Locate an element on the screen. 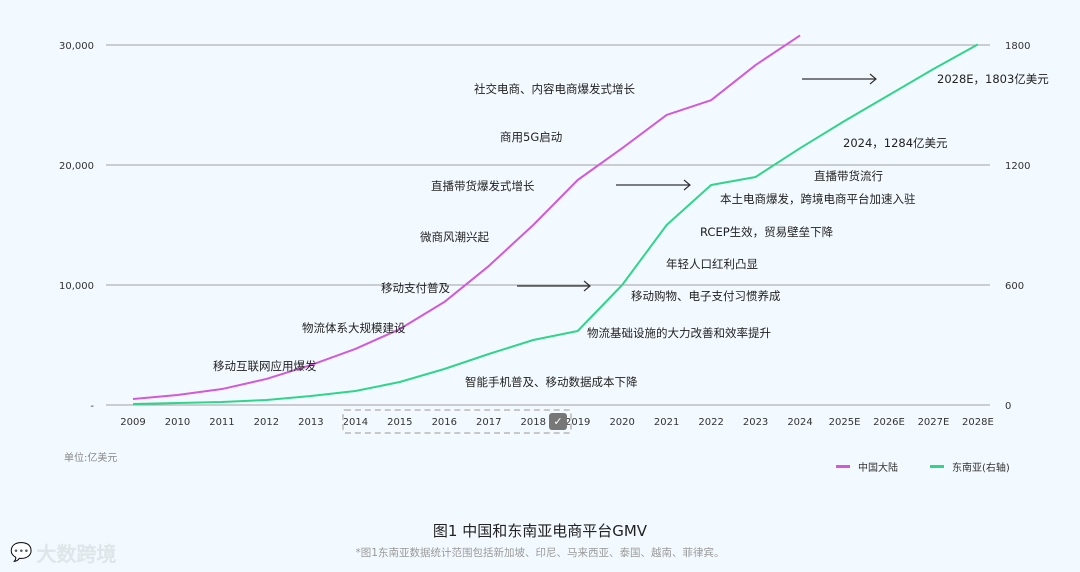 The image size is (1080, 572). legend-label-china: 中国大陆 is located at coordinates (878, 468).